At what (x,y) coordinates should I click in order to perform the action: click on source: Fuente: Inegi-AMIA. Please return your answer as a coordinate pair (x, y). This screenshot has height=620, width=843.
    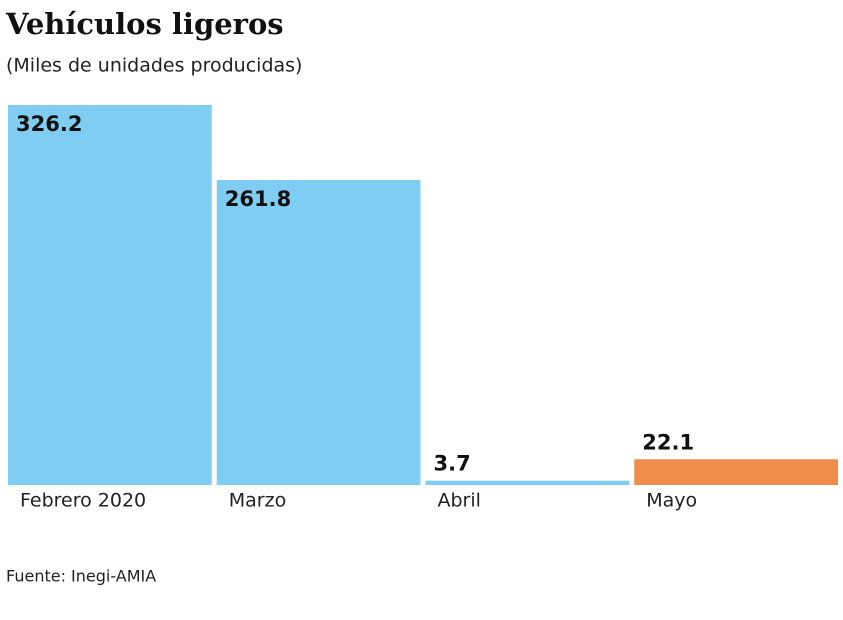
    Looking at the image, I should click on (81, 576).